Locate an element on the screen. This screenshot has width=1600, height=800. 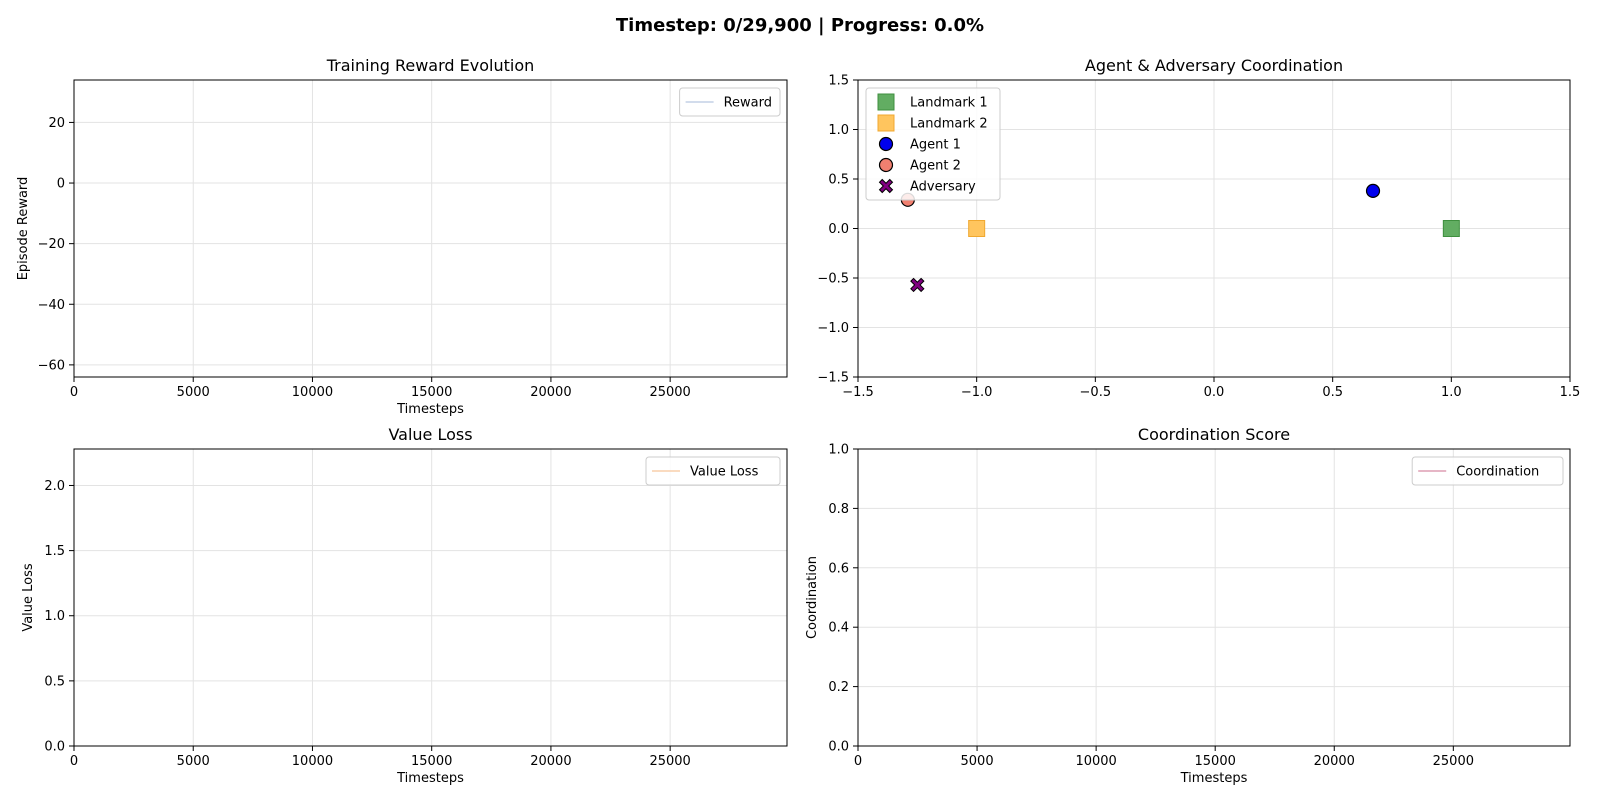
x-tick-label: −1.0 is located at coordinates (977, 392).